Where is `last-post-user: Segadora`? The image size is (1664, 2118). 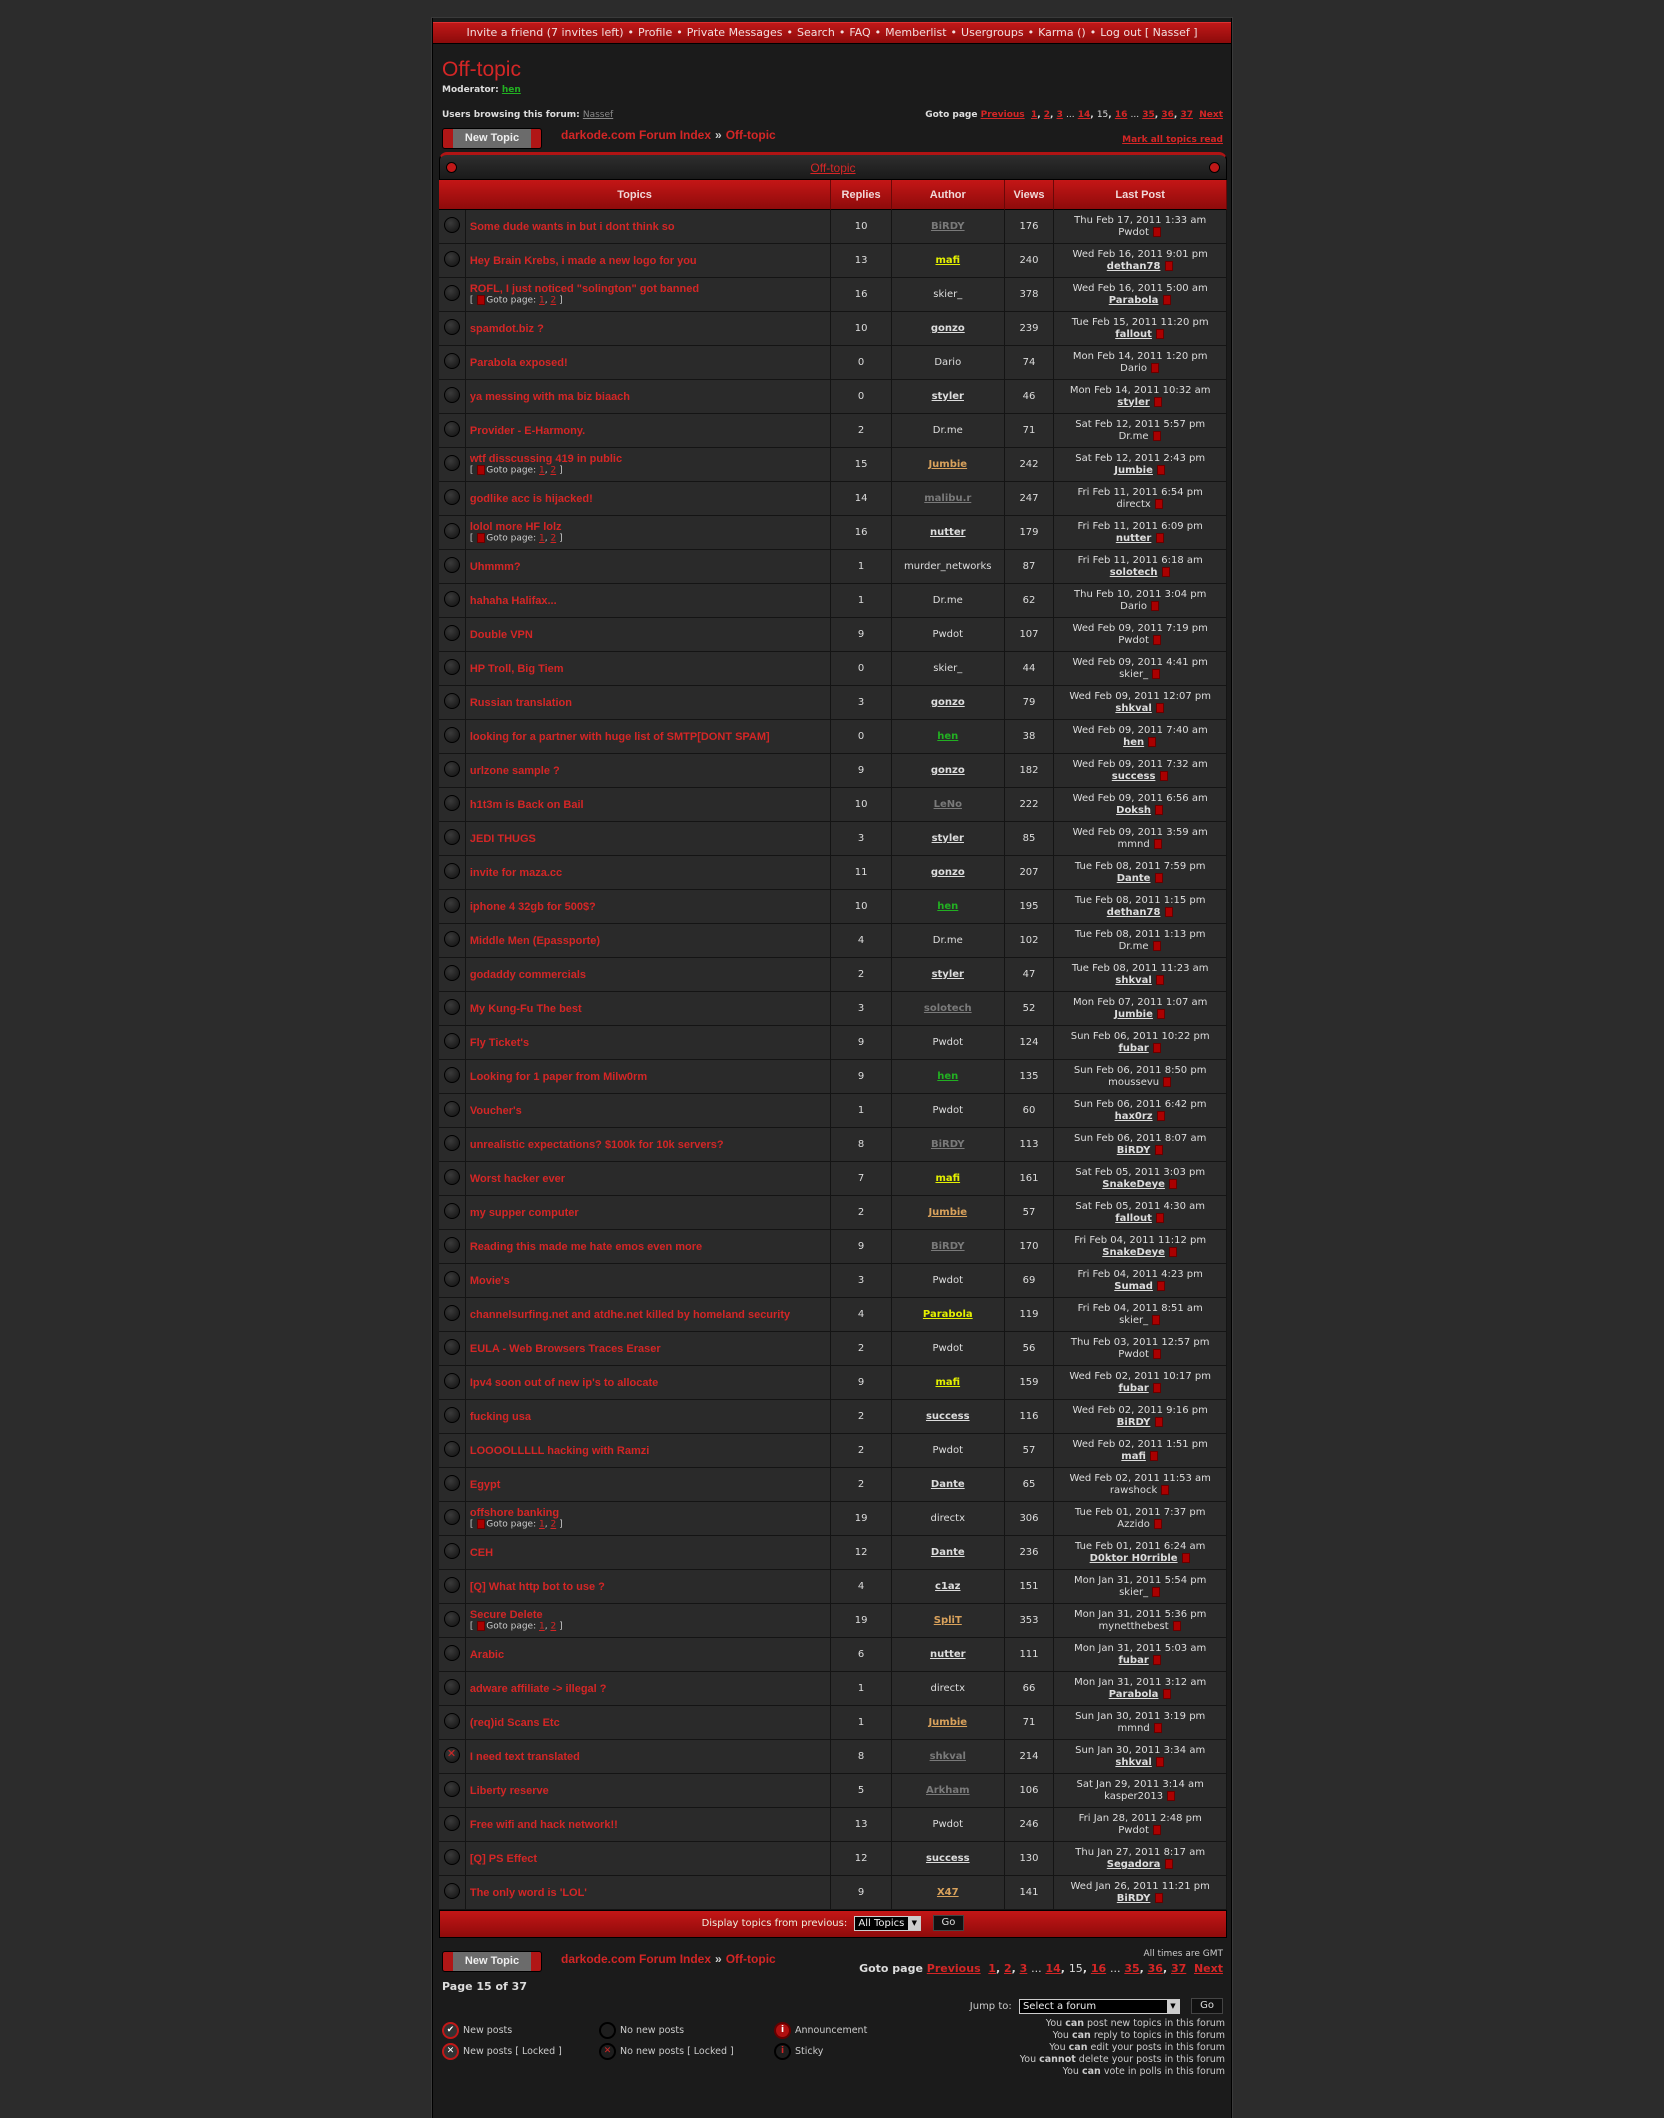
last-post-user: Segadora is located at coordinates (1133, 1864).